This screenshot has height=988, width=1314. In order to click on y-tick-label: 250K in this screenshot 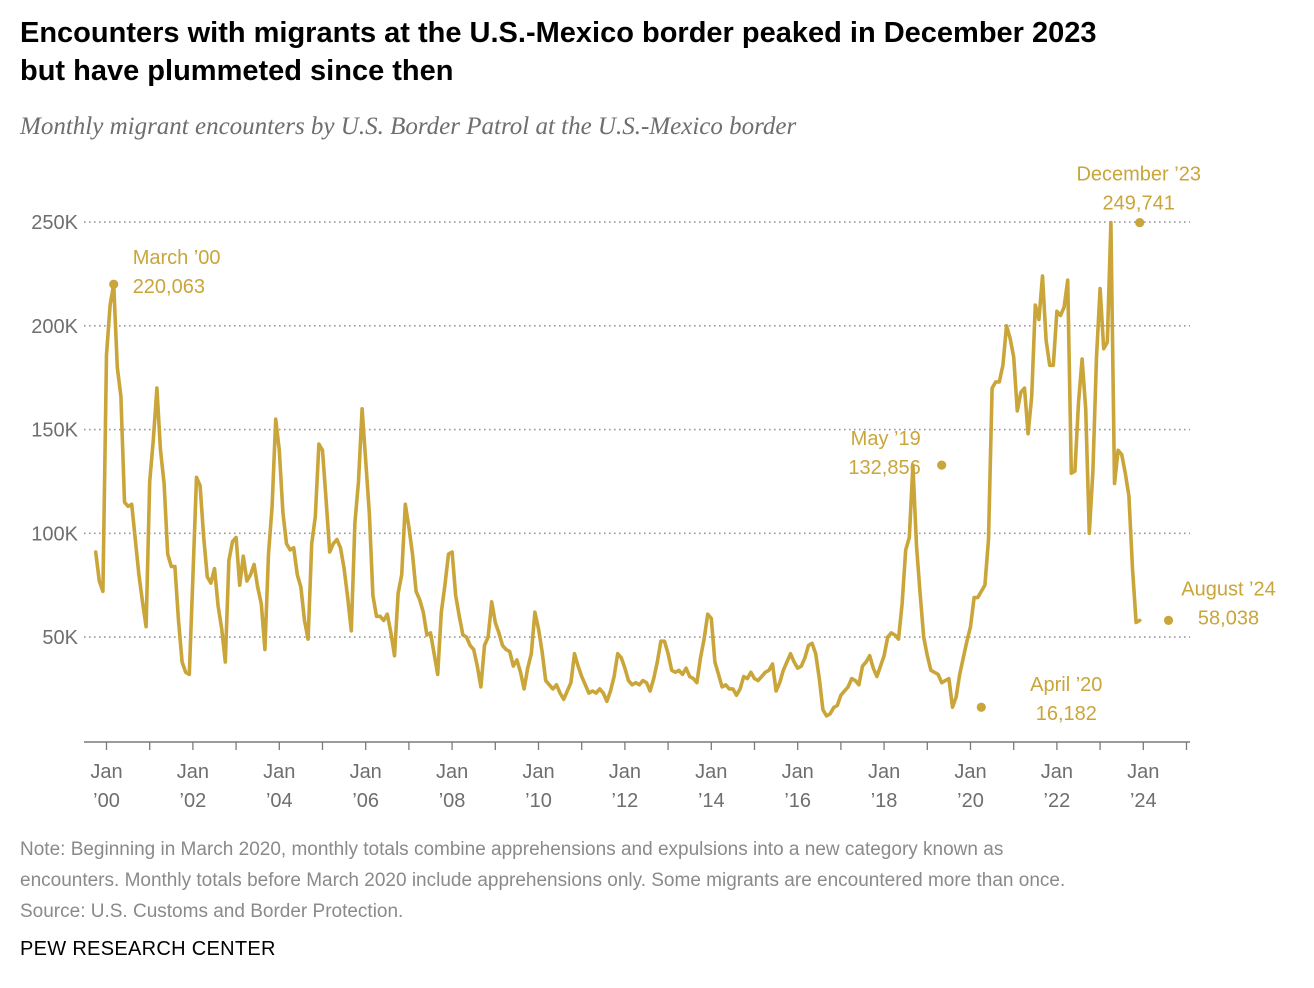, I will do `click(54, 223)`.